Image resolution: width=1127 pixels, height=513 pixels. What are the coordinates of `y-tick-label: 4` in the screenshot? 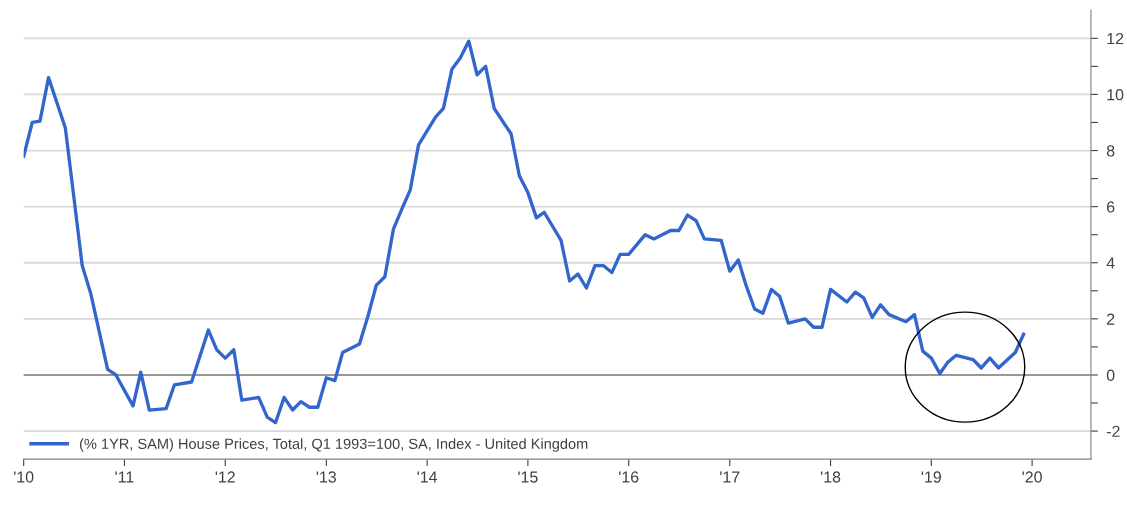 It's located at (1110, 263).